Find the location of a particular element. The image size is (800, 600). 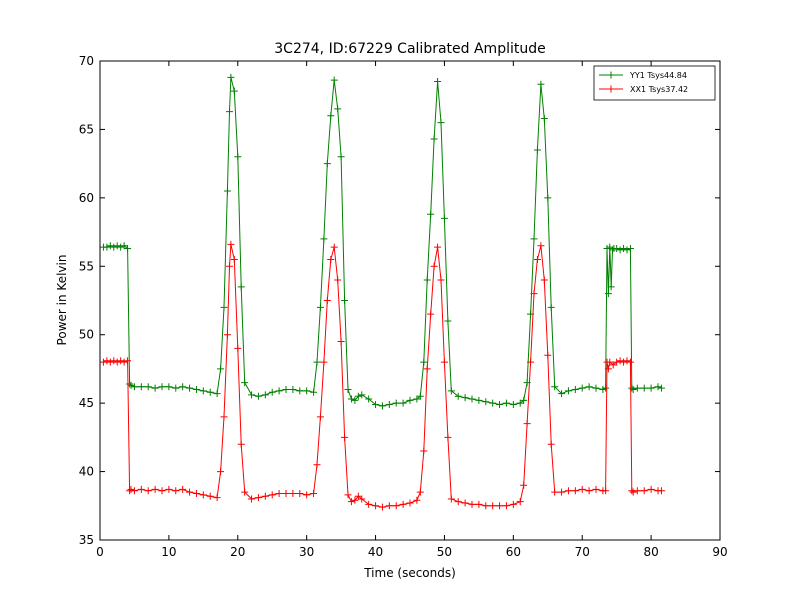

x-axis-label: Time (seconds) is located at coordinates (409, 573).